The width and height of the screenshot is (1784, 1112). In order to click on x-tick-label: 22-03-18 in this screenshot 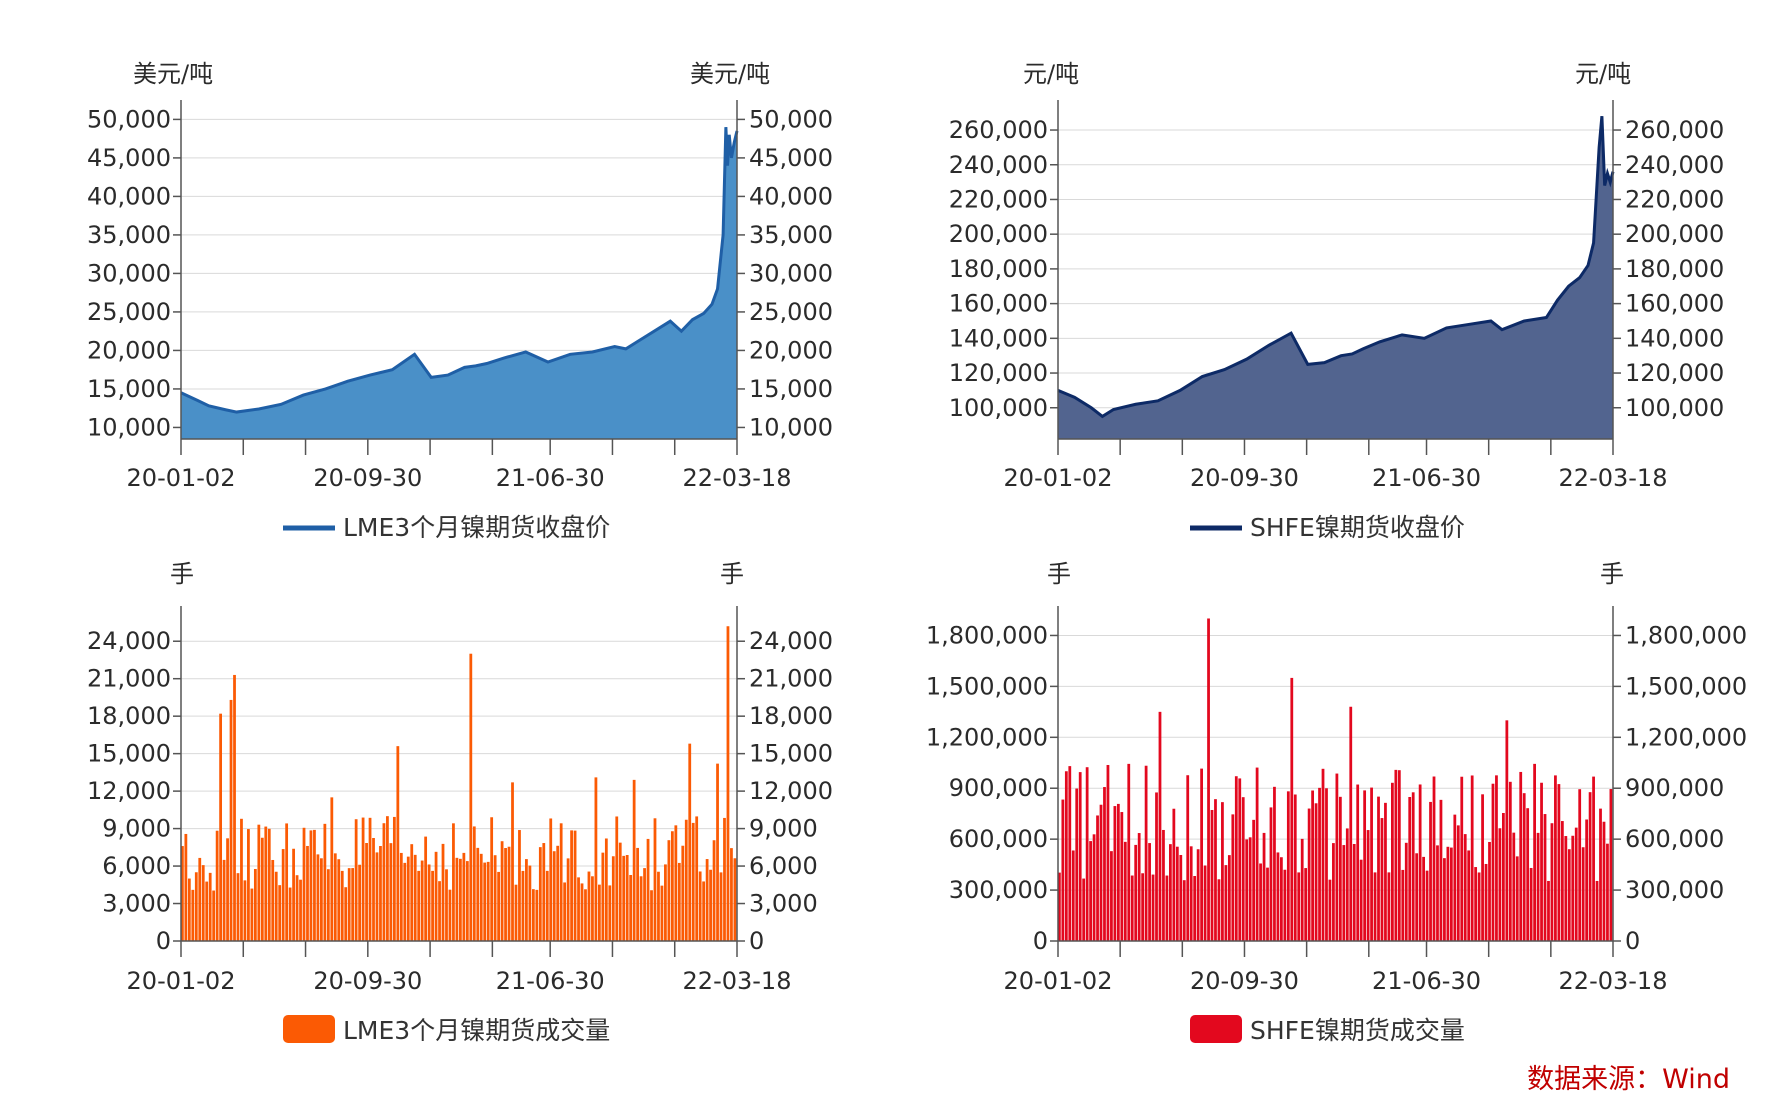, I will do `click(1613, 478)`.